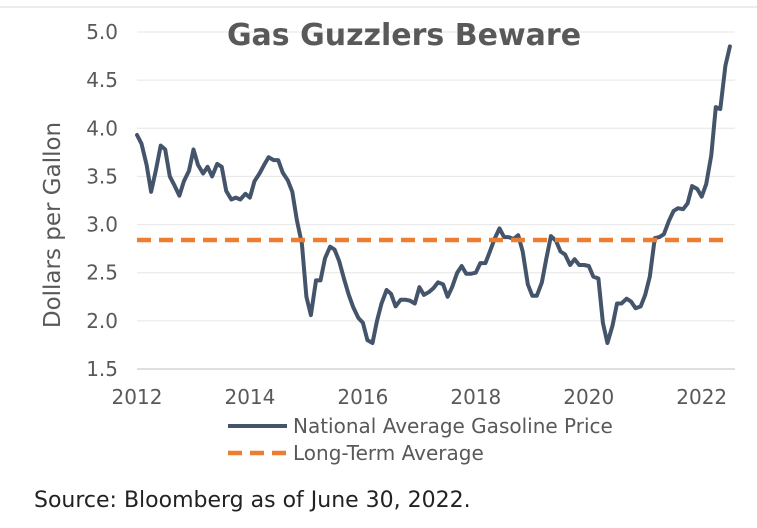 This screenshot has width=757, height=528. What do you see at coordinates (252, 500) in the screenshot?
I see `source-note: Source: Bloomberg as of June 30, 2022.` at bounding box center [252, 500].